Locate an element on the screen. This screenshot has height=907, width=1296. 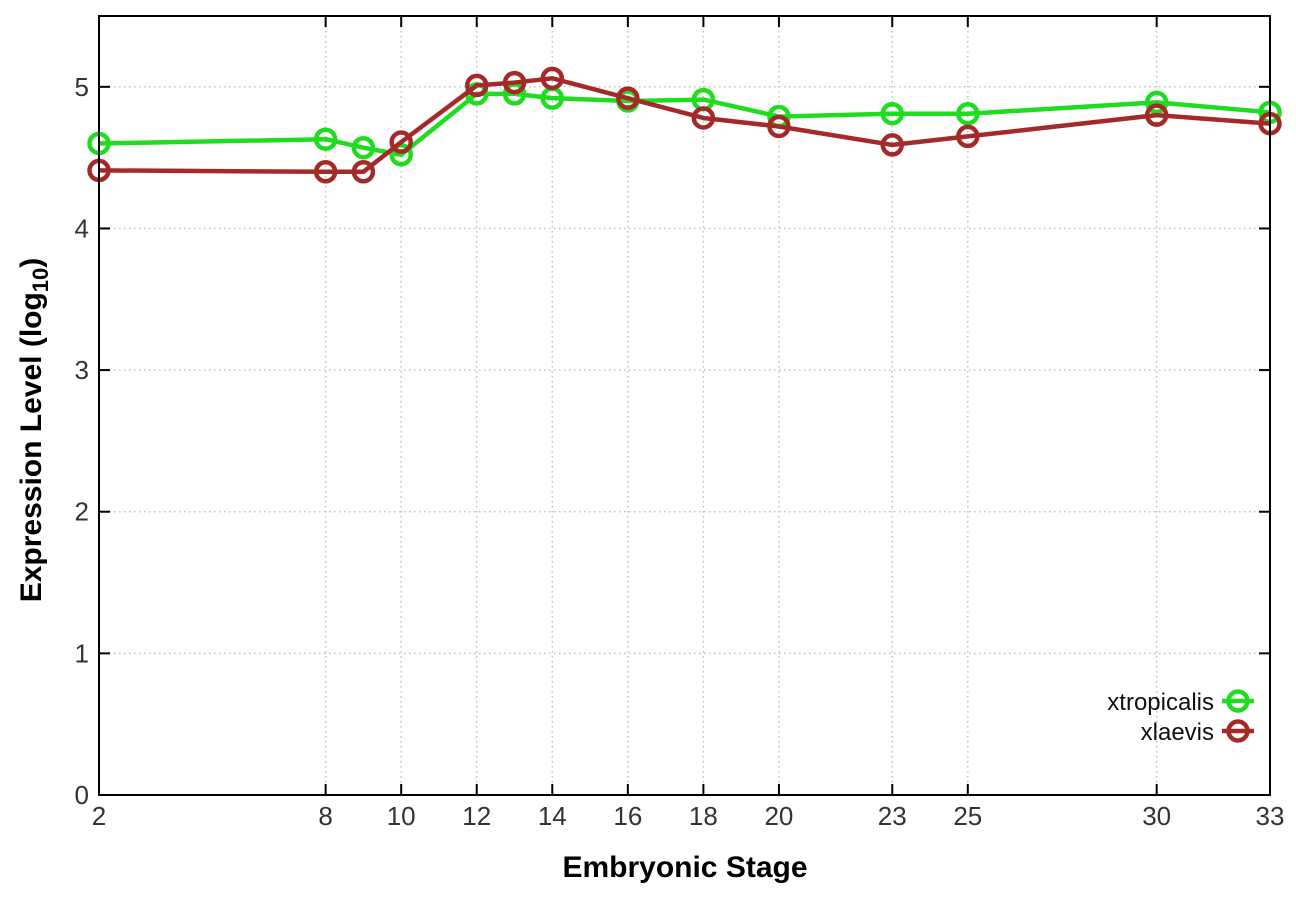
y-tick-label-5: 5 is located at coordinates (82, 87).